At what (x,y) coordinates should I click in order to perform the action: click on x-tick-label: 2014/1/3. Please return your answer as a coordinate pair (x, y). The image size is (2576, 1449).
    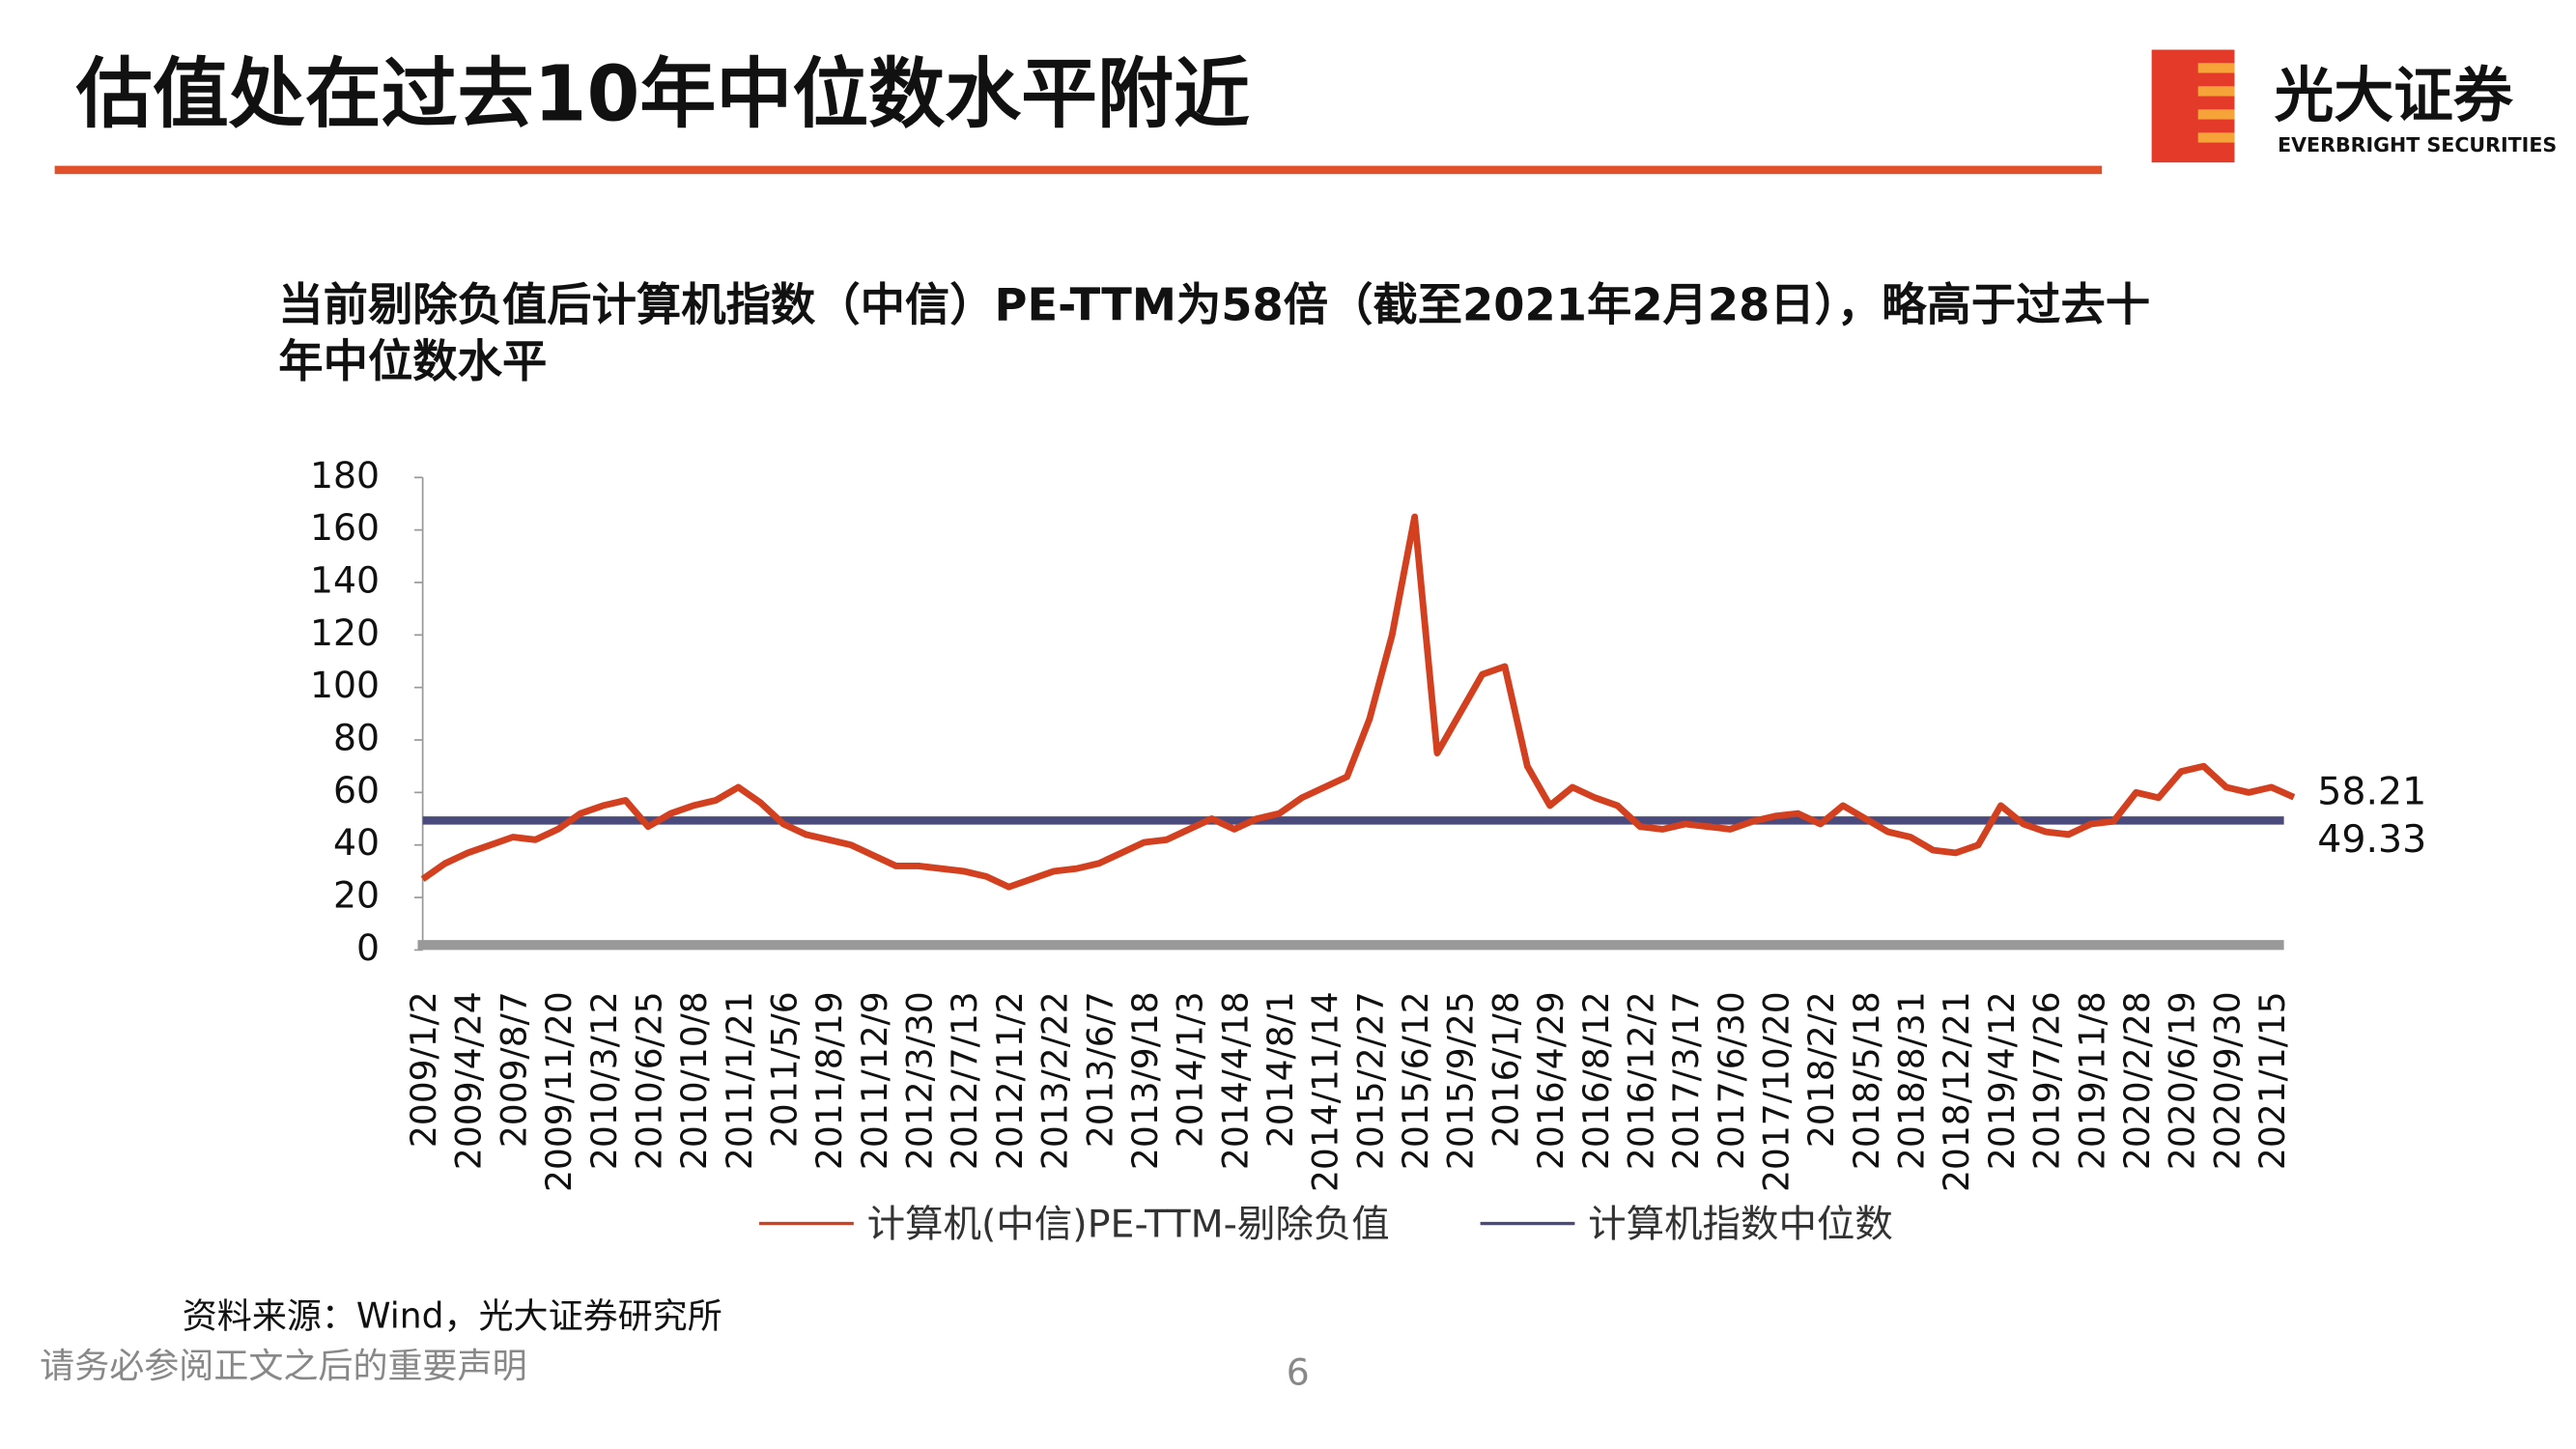
    Looking at the image, I should click on (1191, 1069).